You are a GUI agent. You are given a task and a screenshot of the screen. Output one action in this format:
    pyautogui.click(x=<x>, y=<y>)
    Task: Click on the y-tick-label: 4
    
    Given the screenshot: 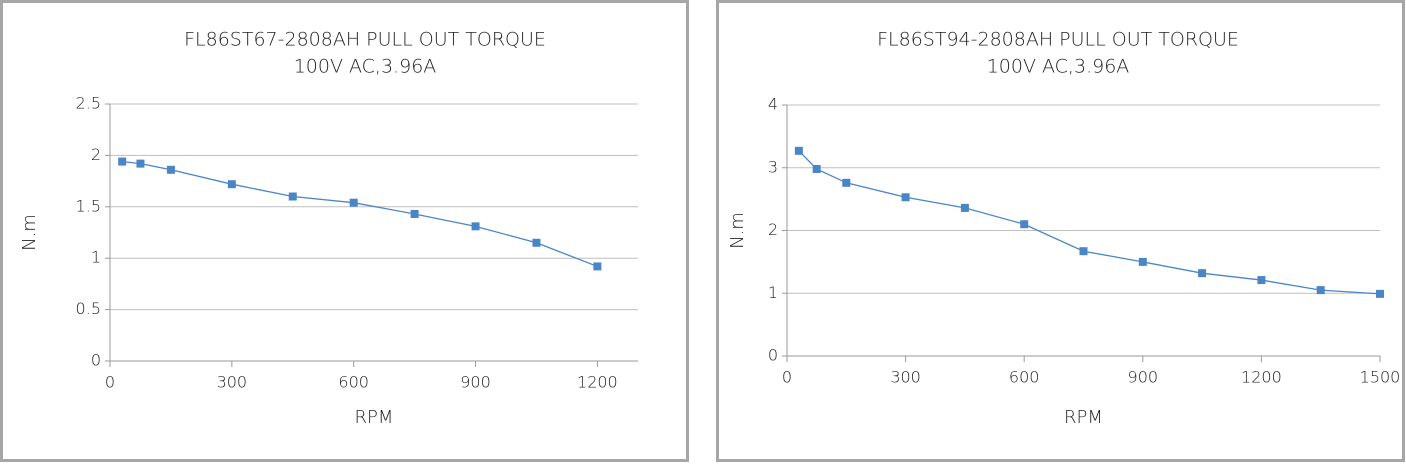 What is the action you would take?
    pyautogui.click(x=773, y=104)
    